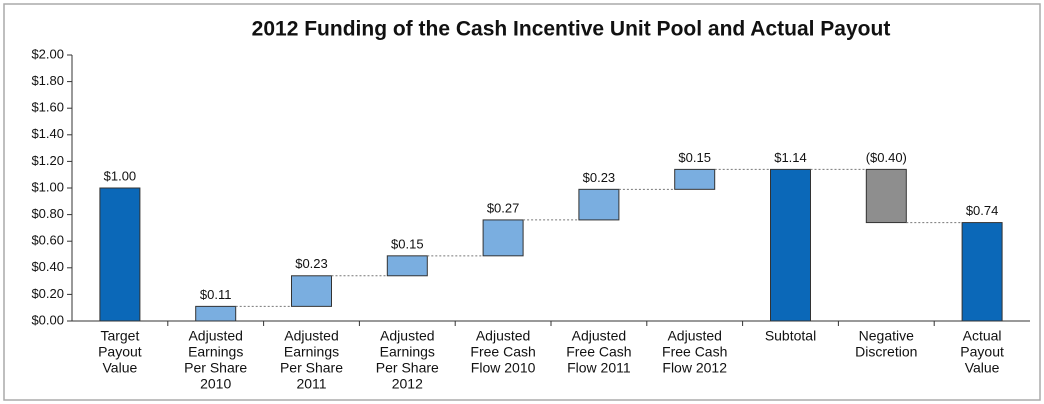 The width and height of the screenshot is (1044, 404). Describe the element at coordinates (886, 157) in the screenshot. I see `data-label: ($0.40)` at that location.